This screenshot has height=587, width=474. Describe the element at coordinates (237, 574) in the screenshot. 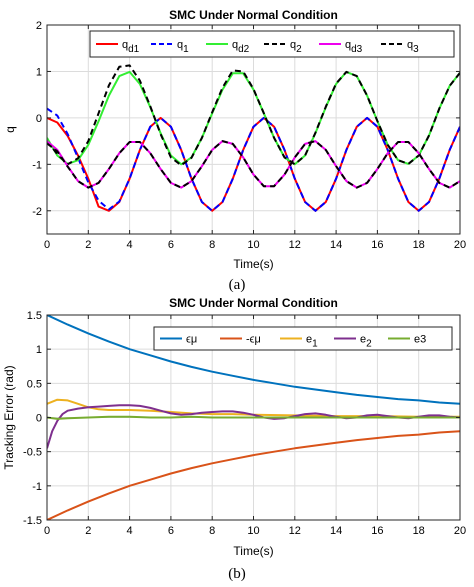

I see `figure-caption: (b)` at that location.